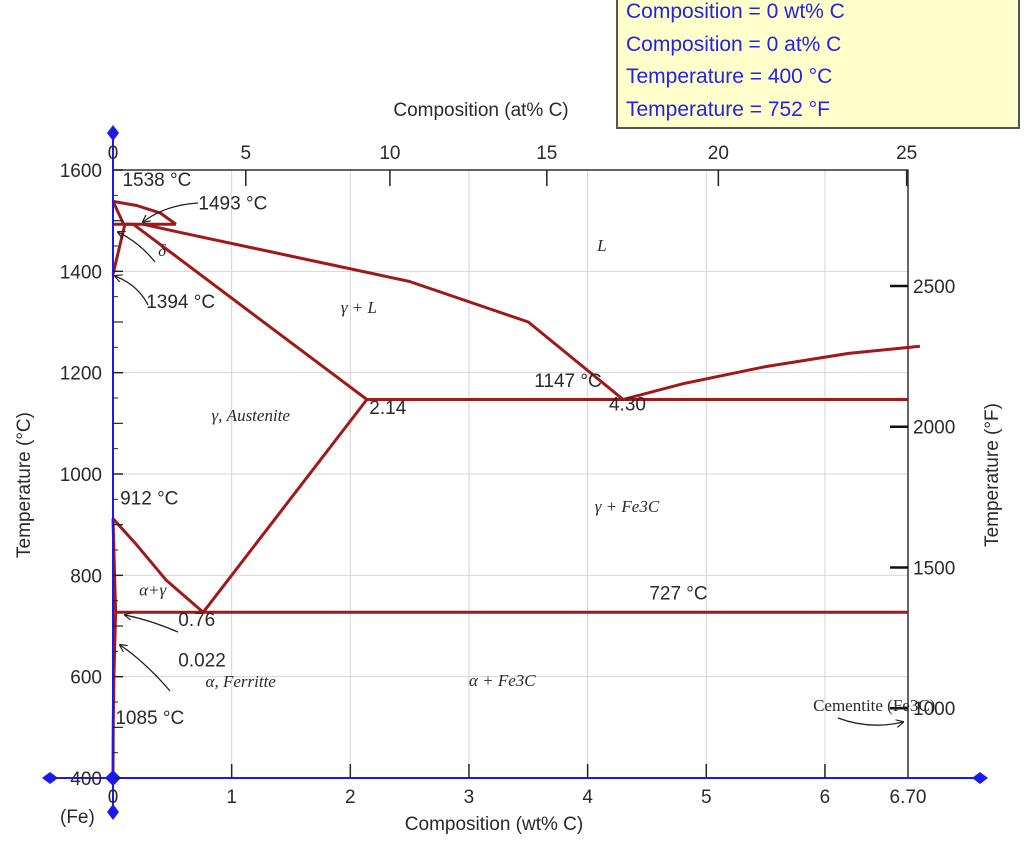 Image resolution: width=1024 pixels, height=843 pixels. What do you see at coordinates (285, 506) in the screenshot?
I see `boundary-acm` at bounding box center [285, 506].